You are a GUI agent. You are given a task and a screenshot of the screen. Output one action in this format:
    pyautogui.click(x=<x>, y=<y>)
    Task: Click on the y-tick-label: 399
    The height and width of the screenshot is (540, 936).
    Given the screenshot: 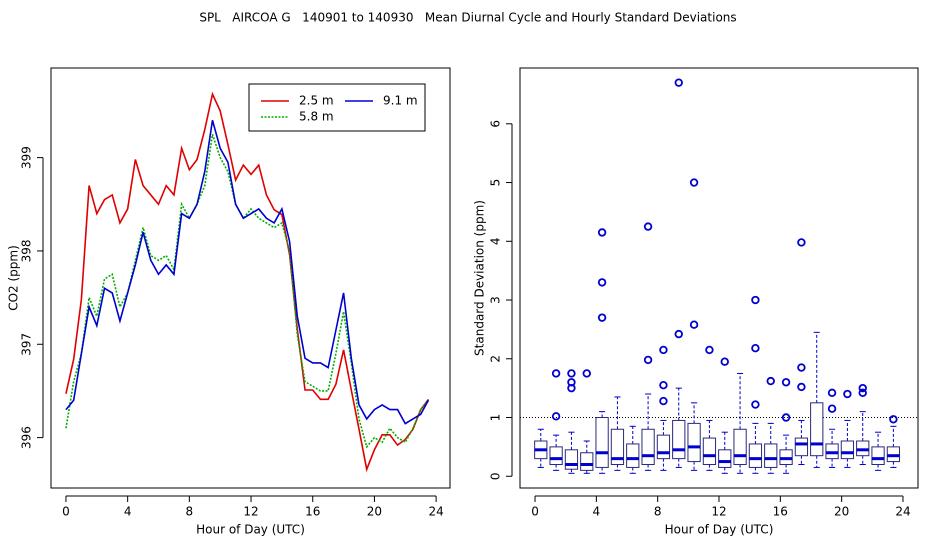 What is the action you would take?
    pyautogui.click(x=27, y=157)
    